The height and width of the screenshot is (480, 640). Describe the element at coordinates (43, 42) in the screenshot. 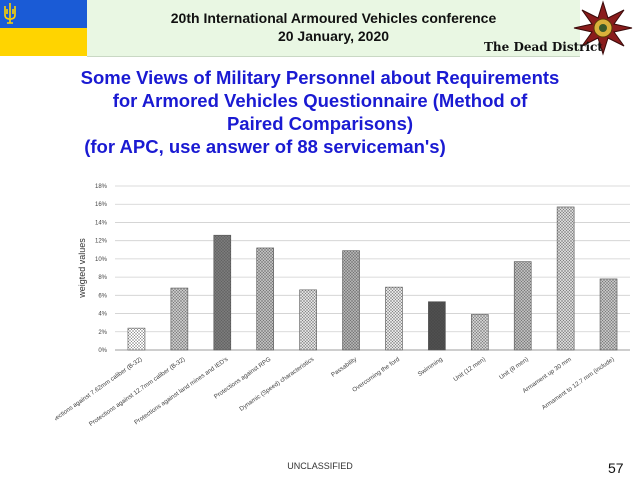

I see `flag-yellow-stripe` at that location.